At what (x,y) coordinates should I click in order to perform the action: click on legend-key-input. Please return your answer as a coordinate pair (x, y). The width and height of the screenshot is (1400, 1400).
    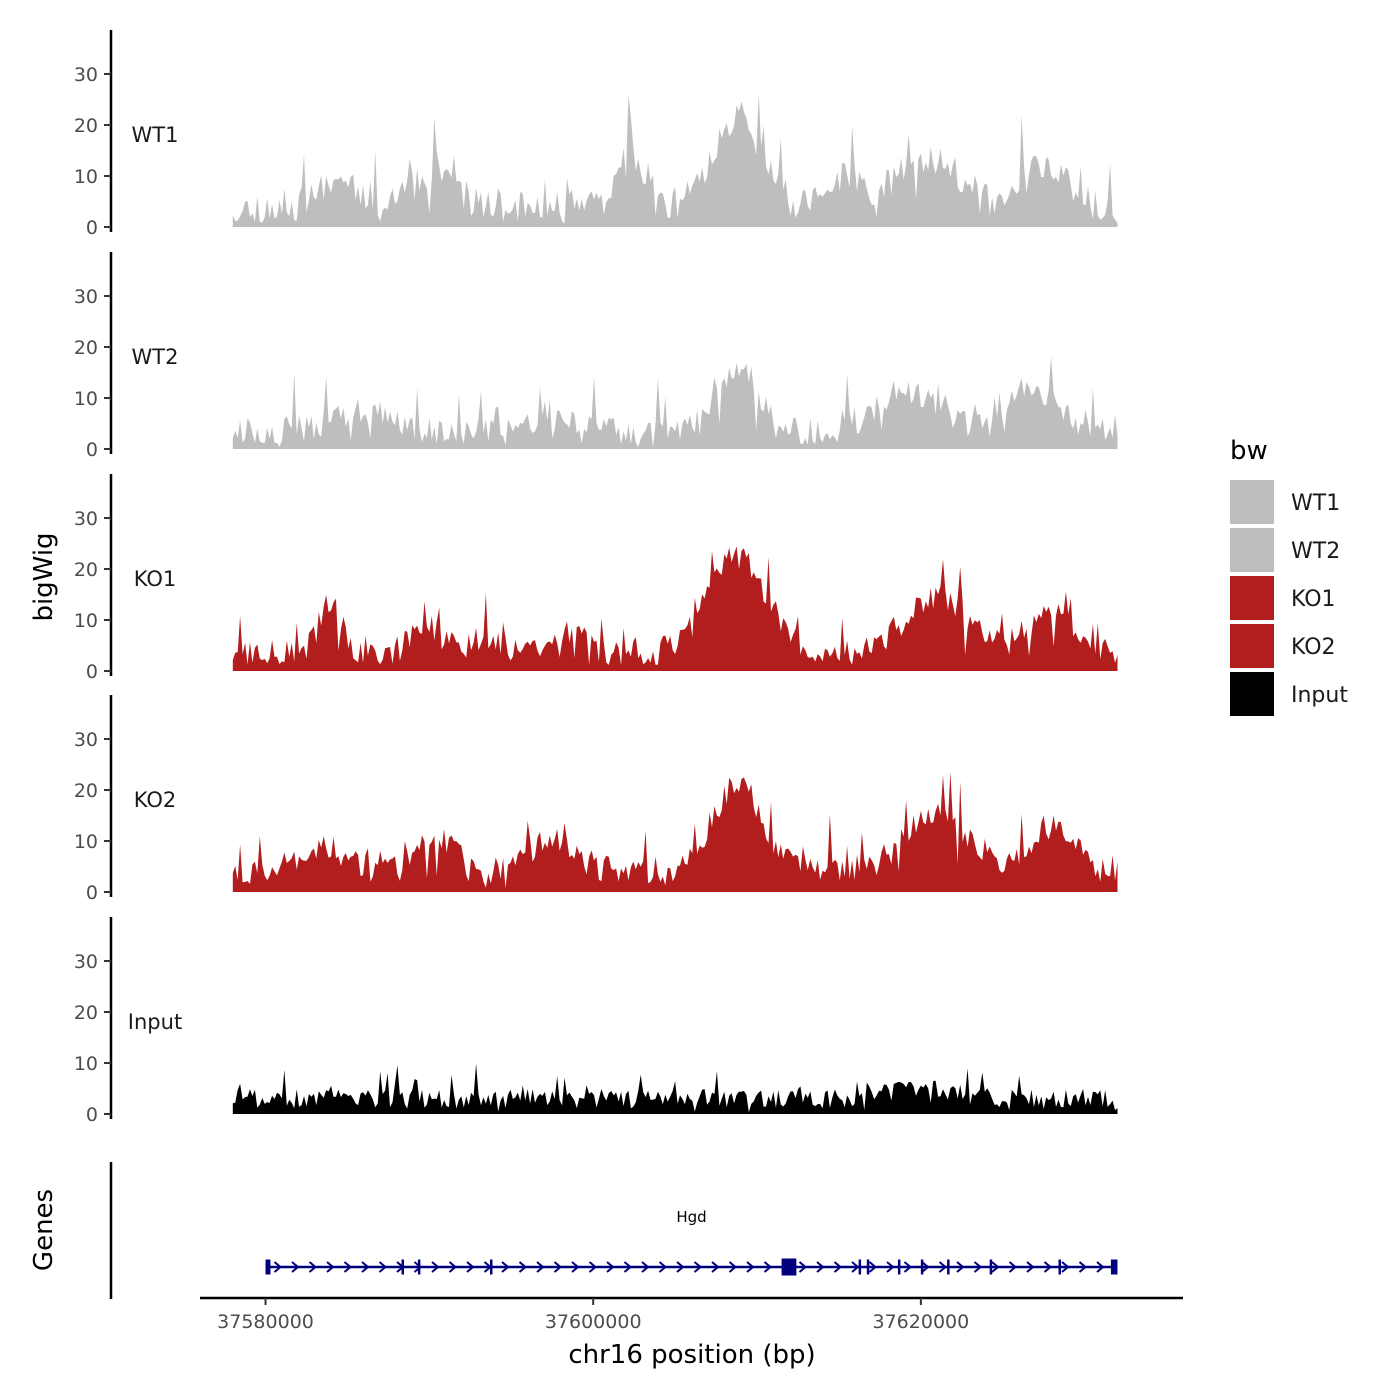
    Looking at the image, I should click on (1252, 694).